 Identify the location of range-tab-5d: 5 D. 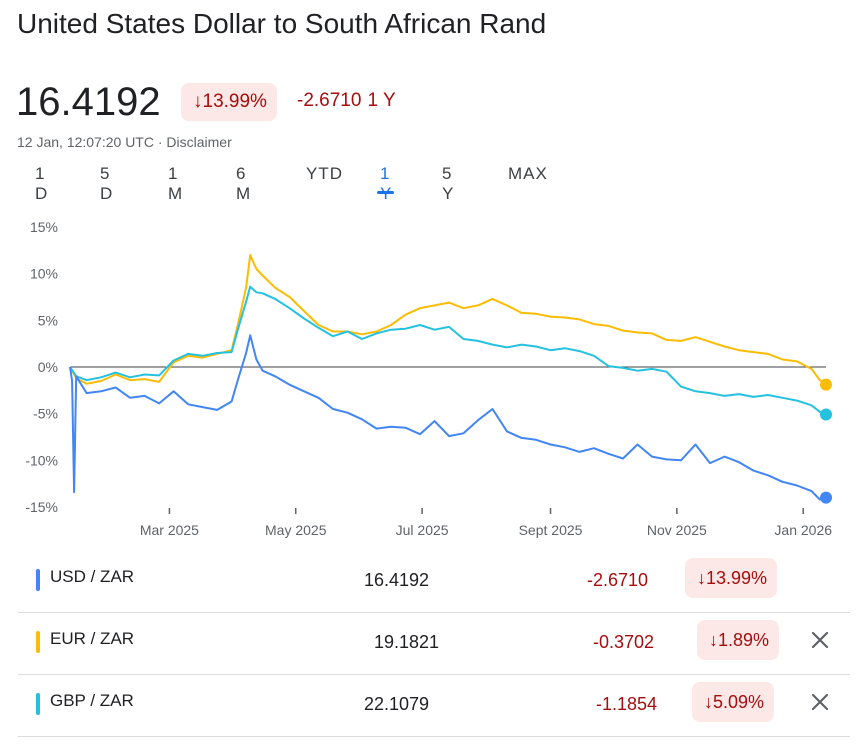
(107, 183).